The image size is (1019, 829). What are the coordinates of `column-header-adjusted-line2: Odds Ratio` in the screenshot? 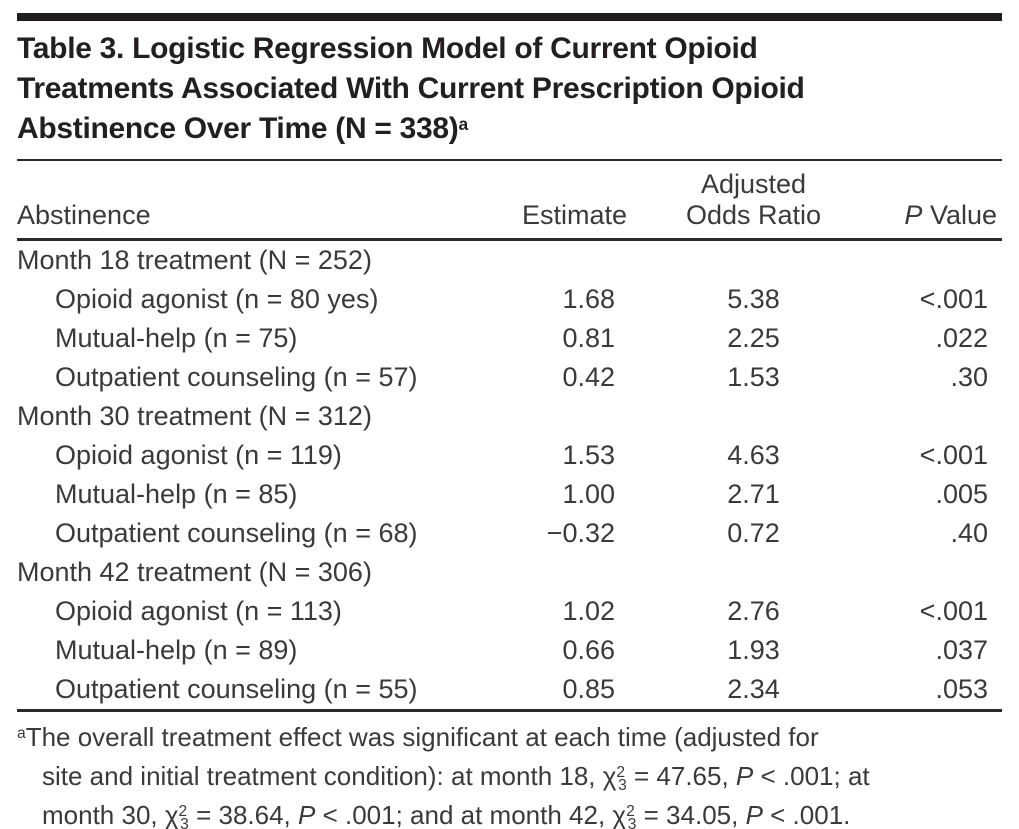 It's located at (753, 215).